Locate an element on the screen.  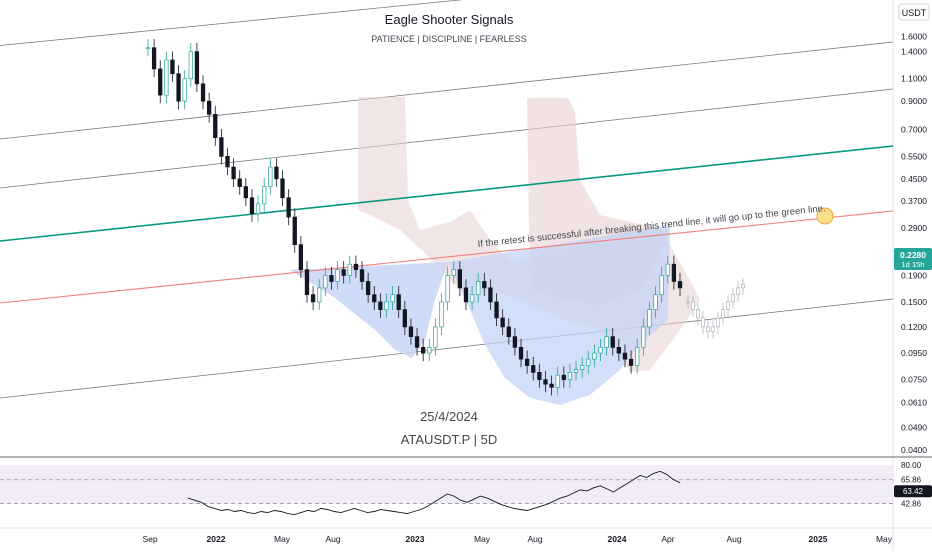
currency-label: USDT is located at coordinates (914, 13).